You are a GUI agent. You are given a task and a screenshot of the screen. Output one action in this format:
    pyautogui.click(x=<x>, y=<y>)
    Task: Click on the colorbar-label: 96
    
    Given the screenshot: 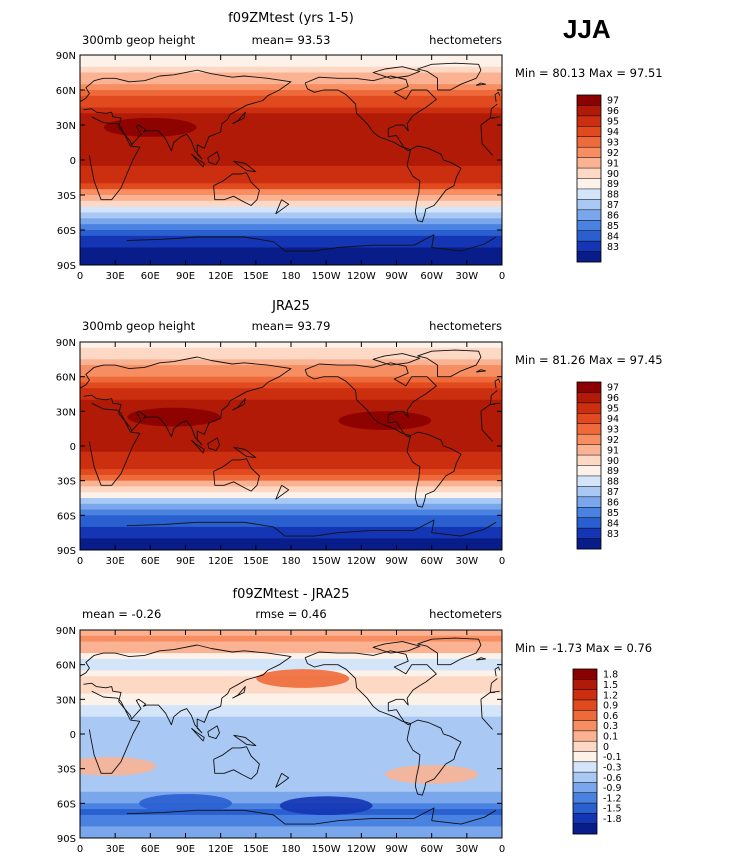 What is the action you would take?
    pyautogui.click(x=613, y=111)
    